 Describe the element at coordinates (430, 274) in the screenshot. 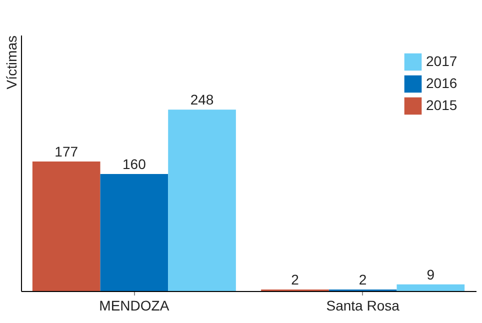

I see `data-label: 9` at that location.